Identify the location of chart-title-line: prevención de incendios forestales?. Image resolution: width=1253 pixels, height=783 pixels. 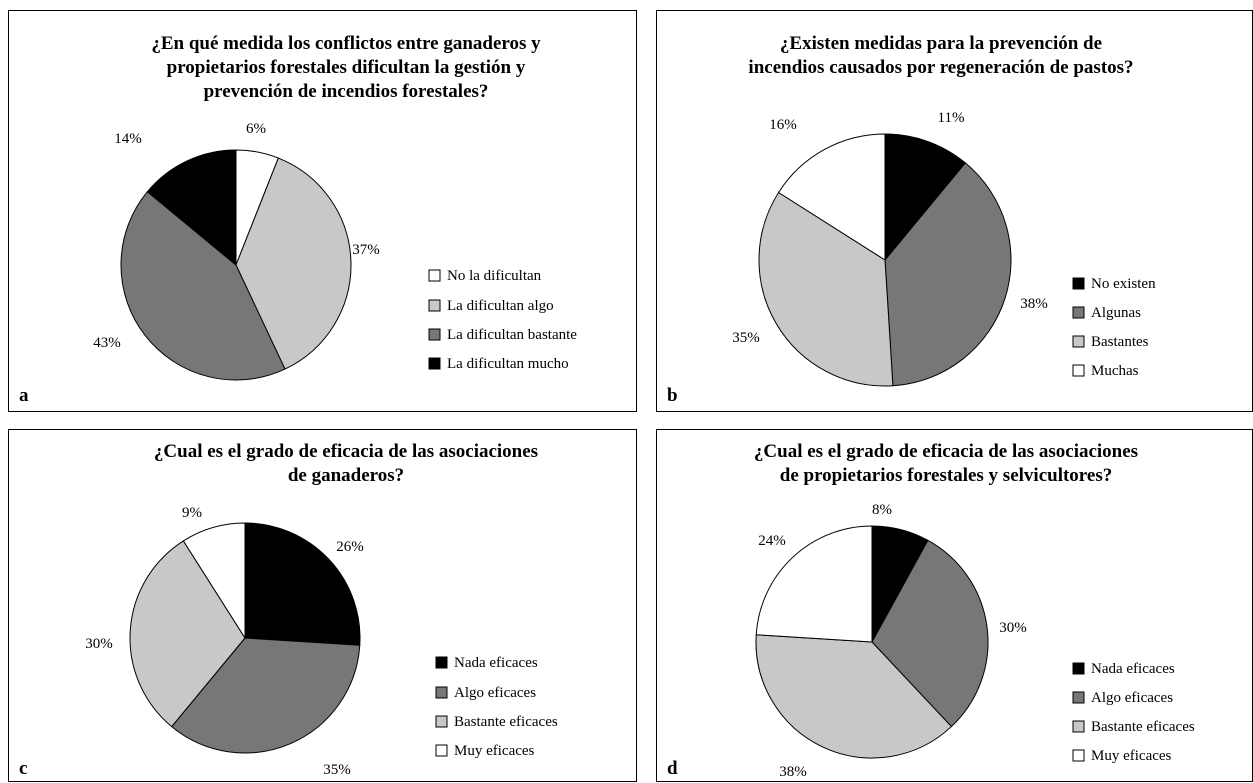
(346, 91).